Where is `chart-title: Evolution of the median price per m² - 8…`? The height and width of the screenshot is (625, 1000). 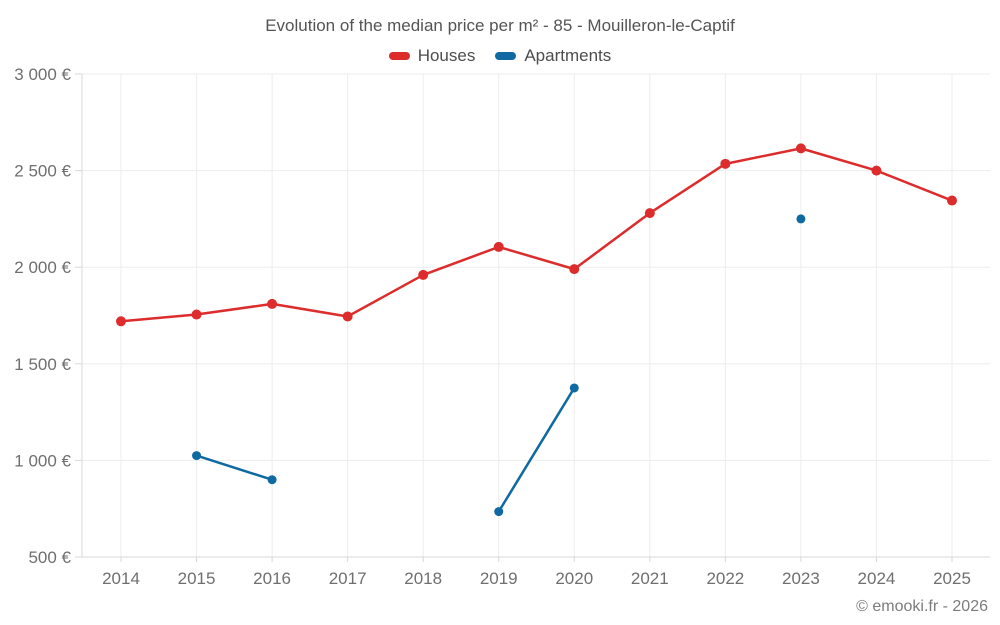 chart-title: Evolution of the median price per m² - 8… is located at coordinates (500, 25).